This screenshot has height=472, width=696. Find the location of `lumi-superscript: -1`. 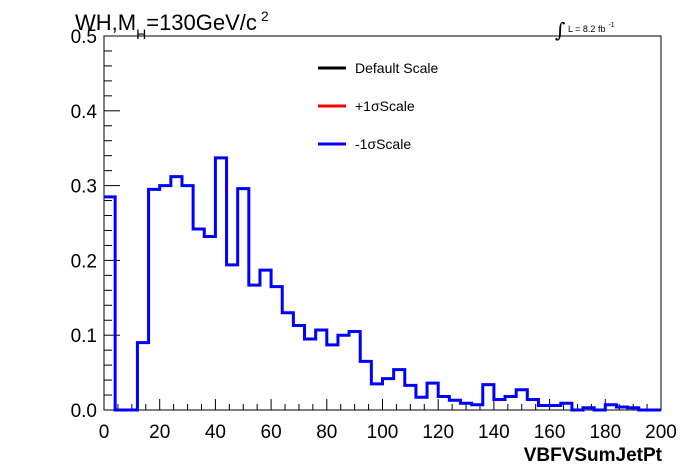

lumi-superscript: -1 is located at coordinates (611, 25).